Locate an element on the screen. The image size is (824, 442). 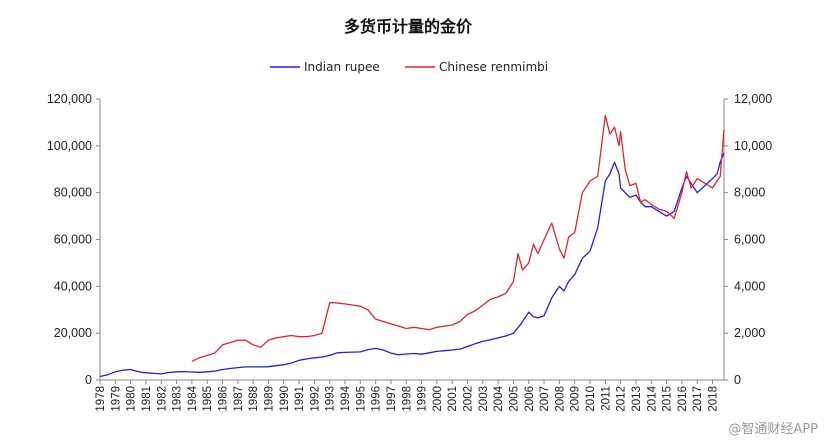
x-tick-label: 1997 is located at coordinates (392, 399).